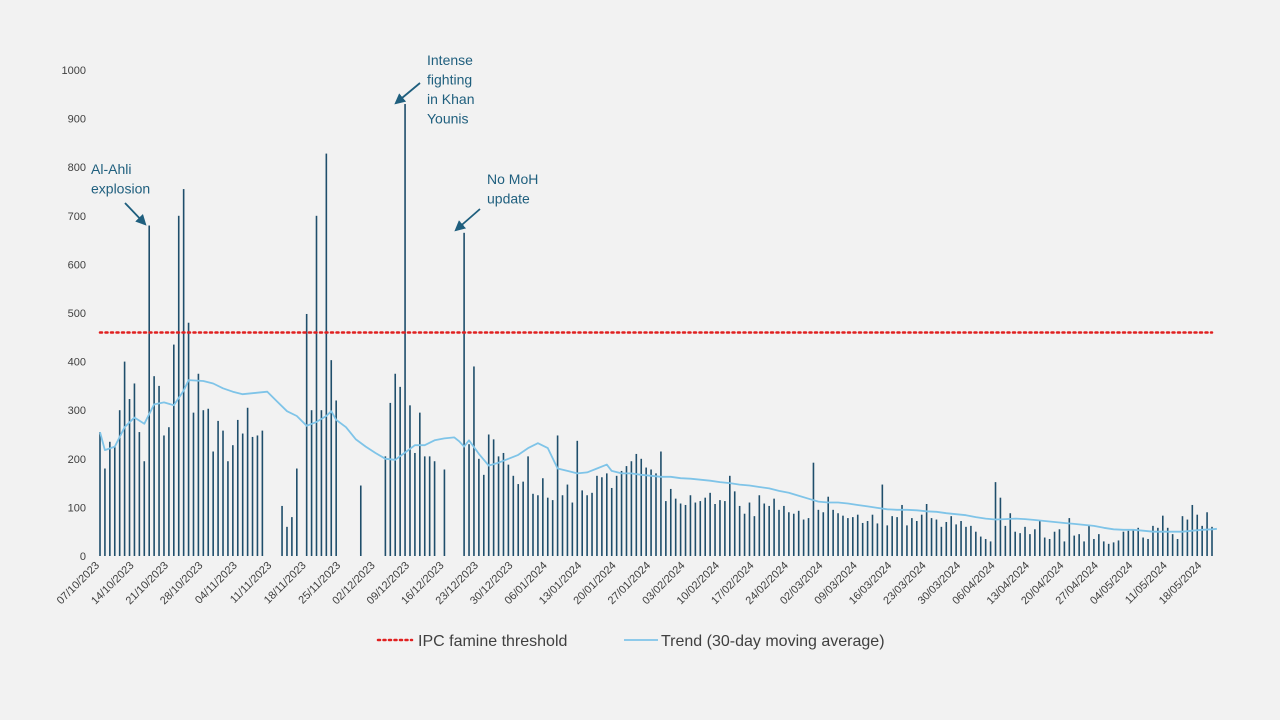 The width and height of the screenshot is (1280, 720). Describe the element at coordinates (120, 179) in the screenshot. I see `annotation-al-ahli: Al-Ahli explosion` at that location.